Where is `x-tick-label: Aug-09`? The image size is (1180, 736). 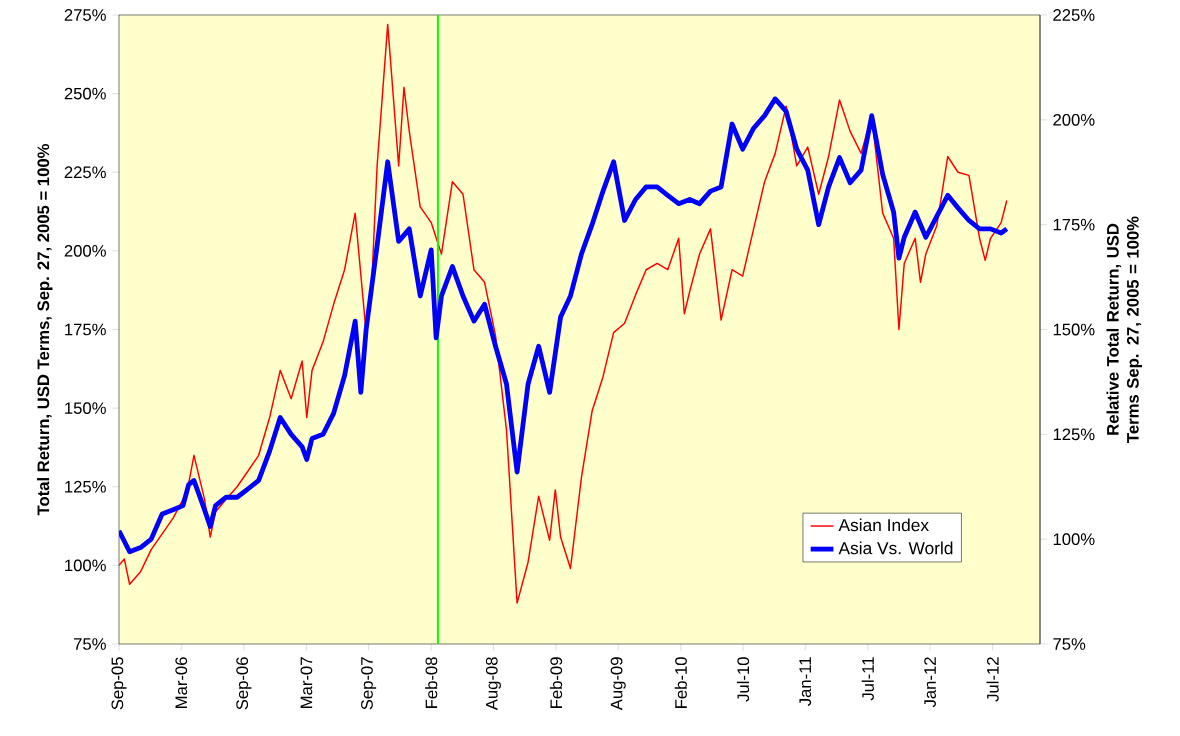
x-tick-label: Aug-09 is located at coordinates (618, 684).